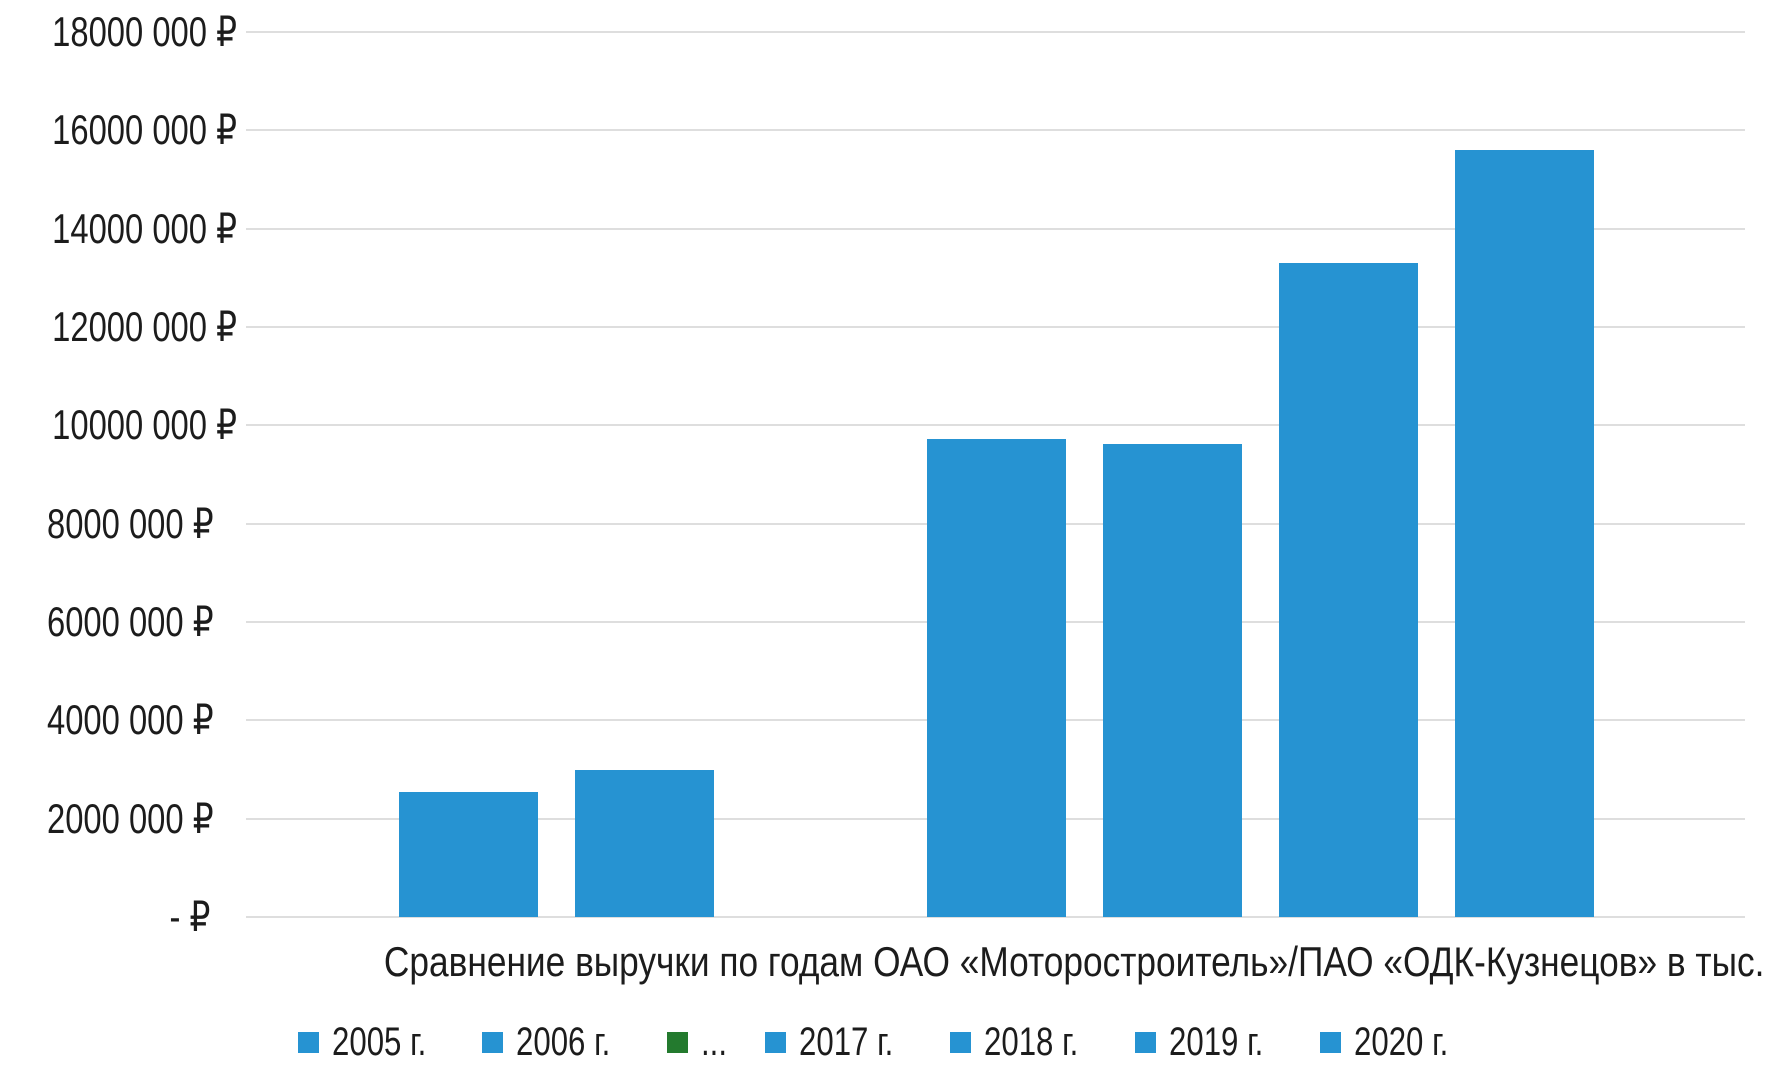 This screenshot has height=1080, width=1772. Describe the element at coordinates (1524, 533) in the screenshot. I see `bar-2020` at that location.